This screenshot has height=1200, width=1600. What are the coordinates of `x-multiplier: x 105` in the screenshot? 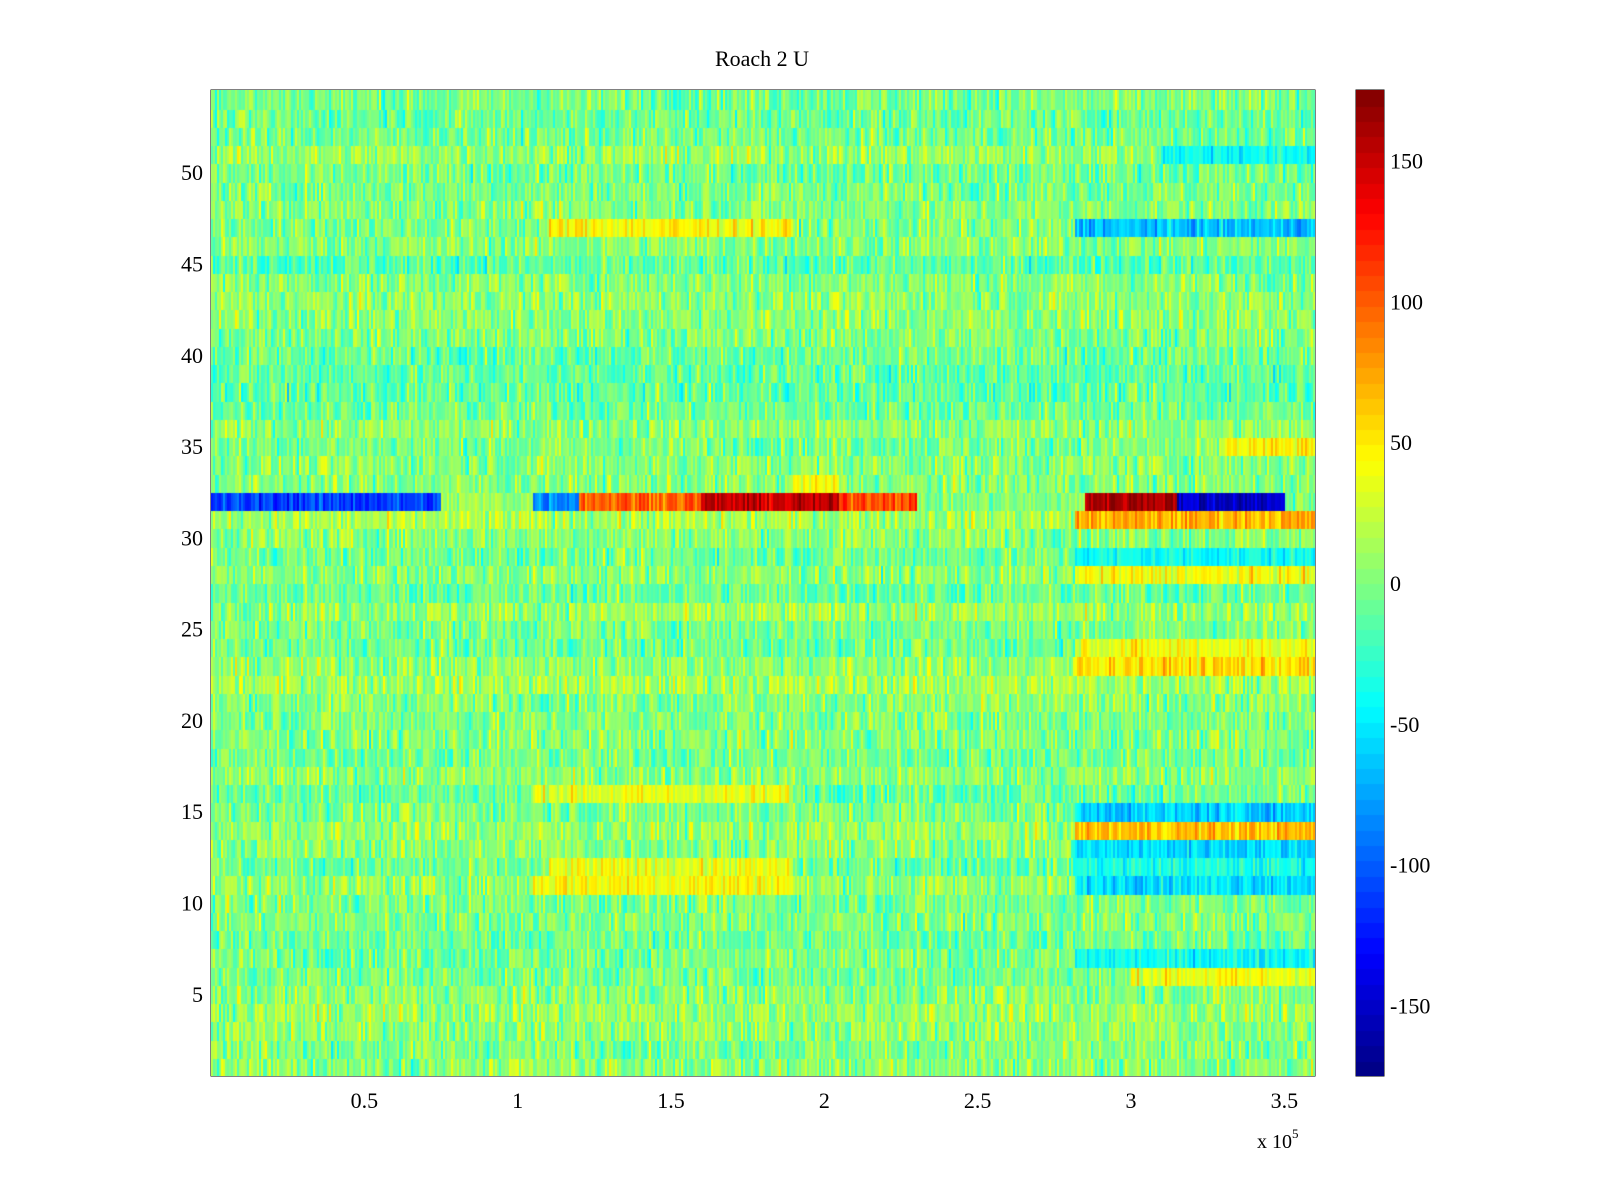 It's located at (1278, 1139).